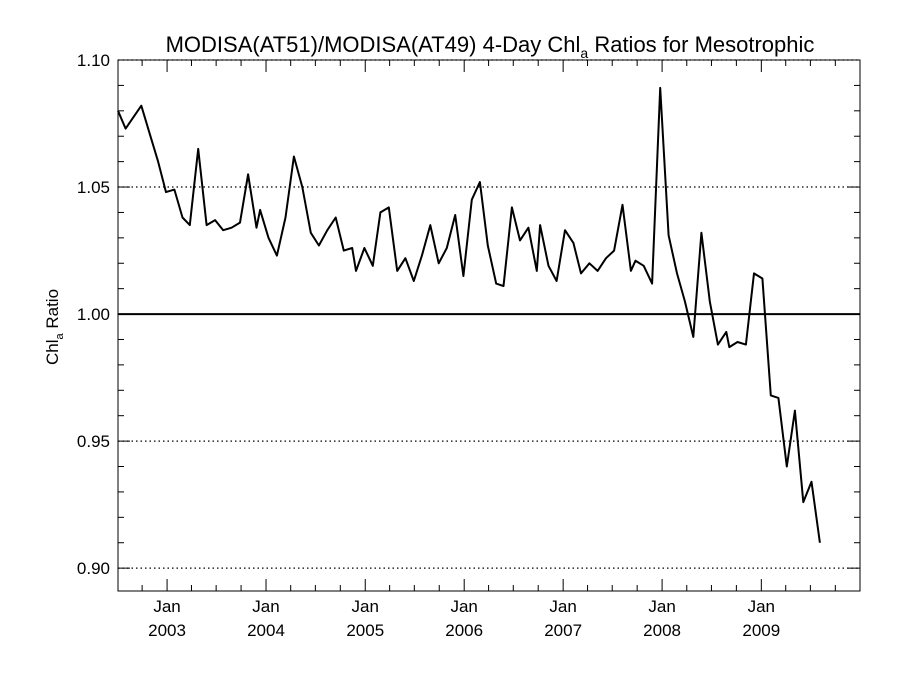 This screenshot has width=900, height=675. I want to click on x-tick-label-year: 2003, so click(167, 630).